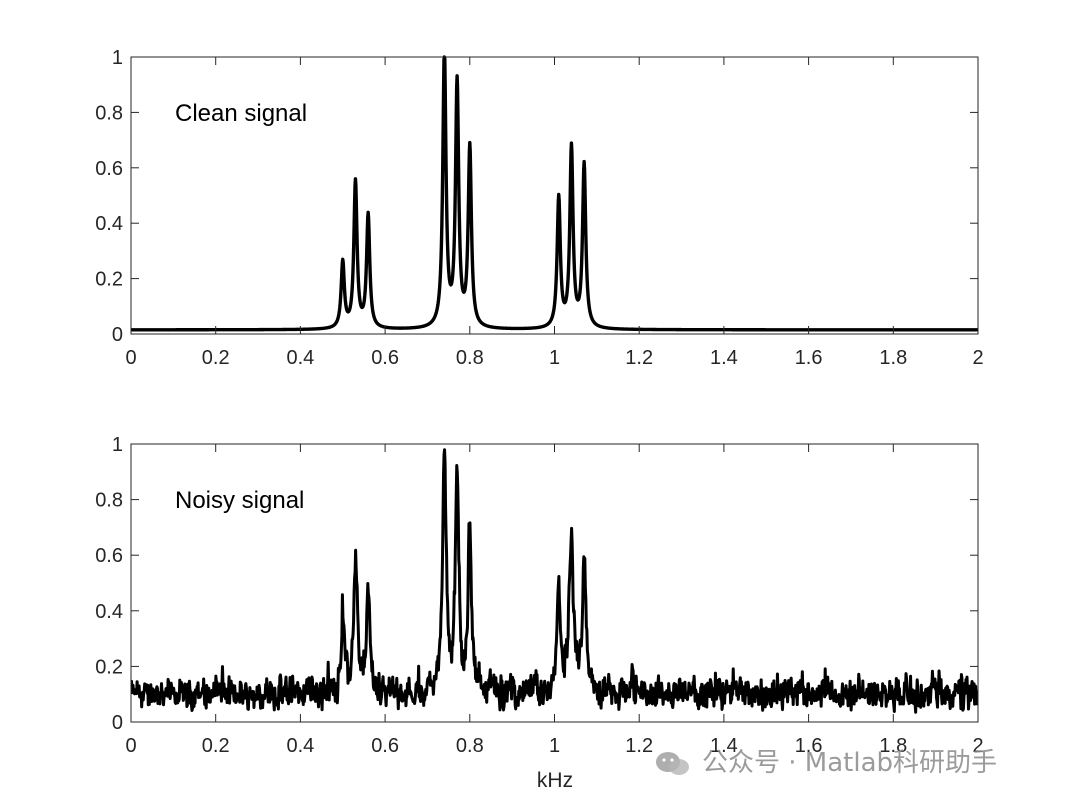 The width and height of the screenshot is (1080, 804). What do you see at coordinates (849, 763) in the screenshot?
I see `watermark-text: 公众号 · Matlab科研助手` at bounding box center [849, 763].